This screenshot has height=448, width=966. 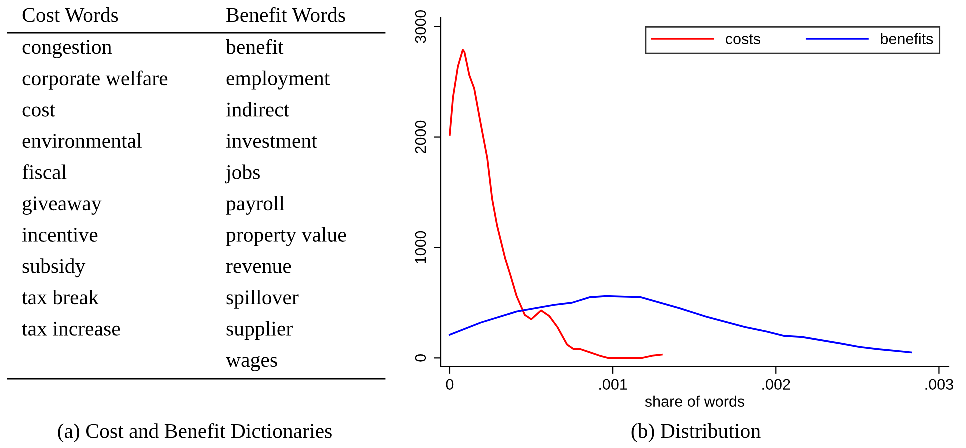 What do you see at coordinates (907, 38) in the screenshot?
I see `legend-label: benefits` at bounding box center [907, 38].